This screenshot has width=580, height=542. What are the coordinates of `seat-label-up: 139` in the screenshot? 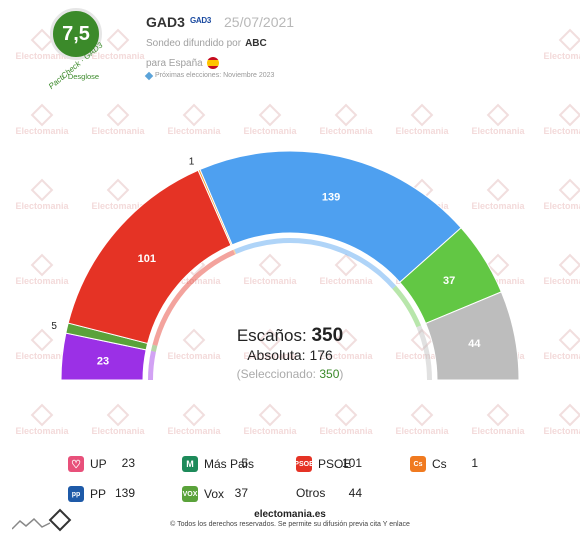 It's located at (331, 198).